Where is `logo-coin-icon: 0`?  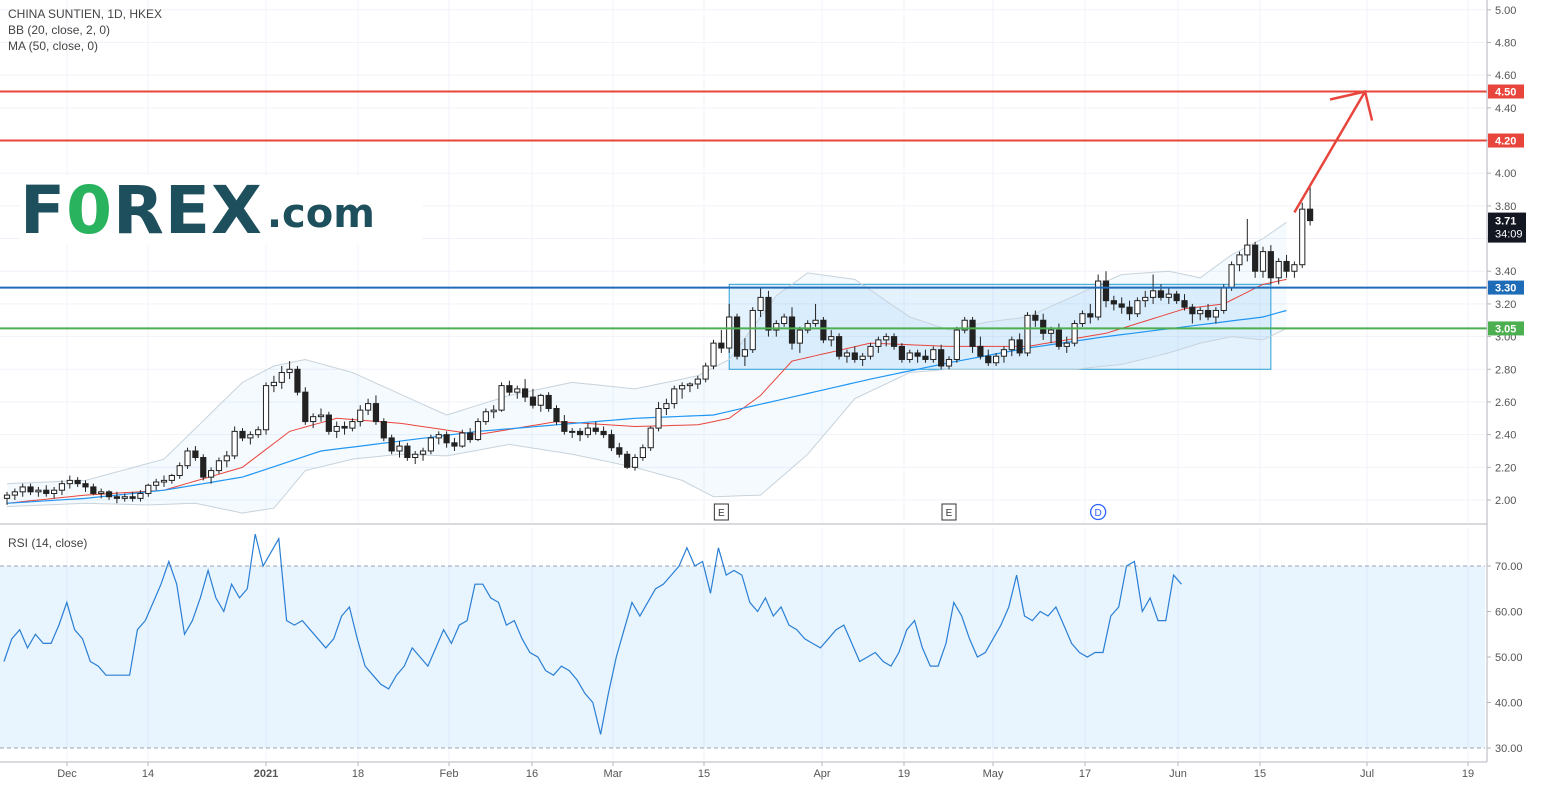 logo-coin-icon: 0 is located at coordinates (90, 210).